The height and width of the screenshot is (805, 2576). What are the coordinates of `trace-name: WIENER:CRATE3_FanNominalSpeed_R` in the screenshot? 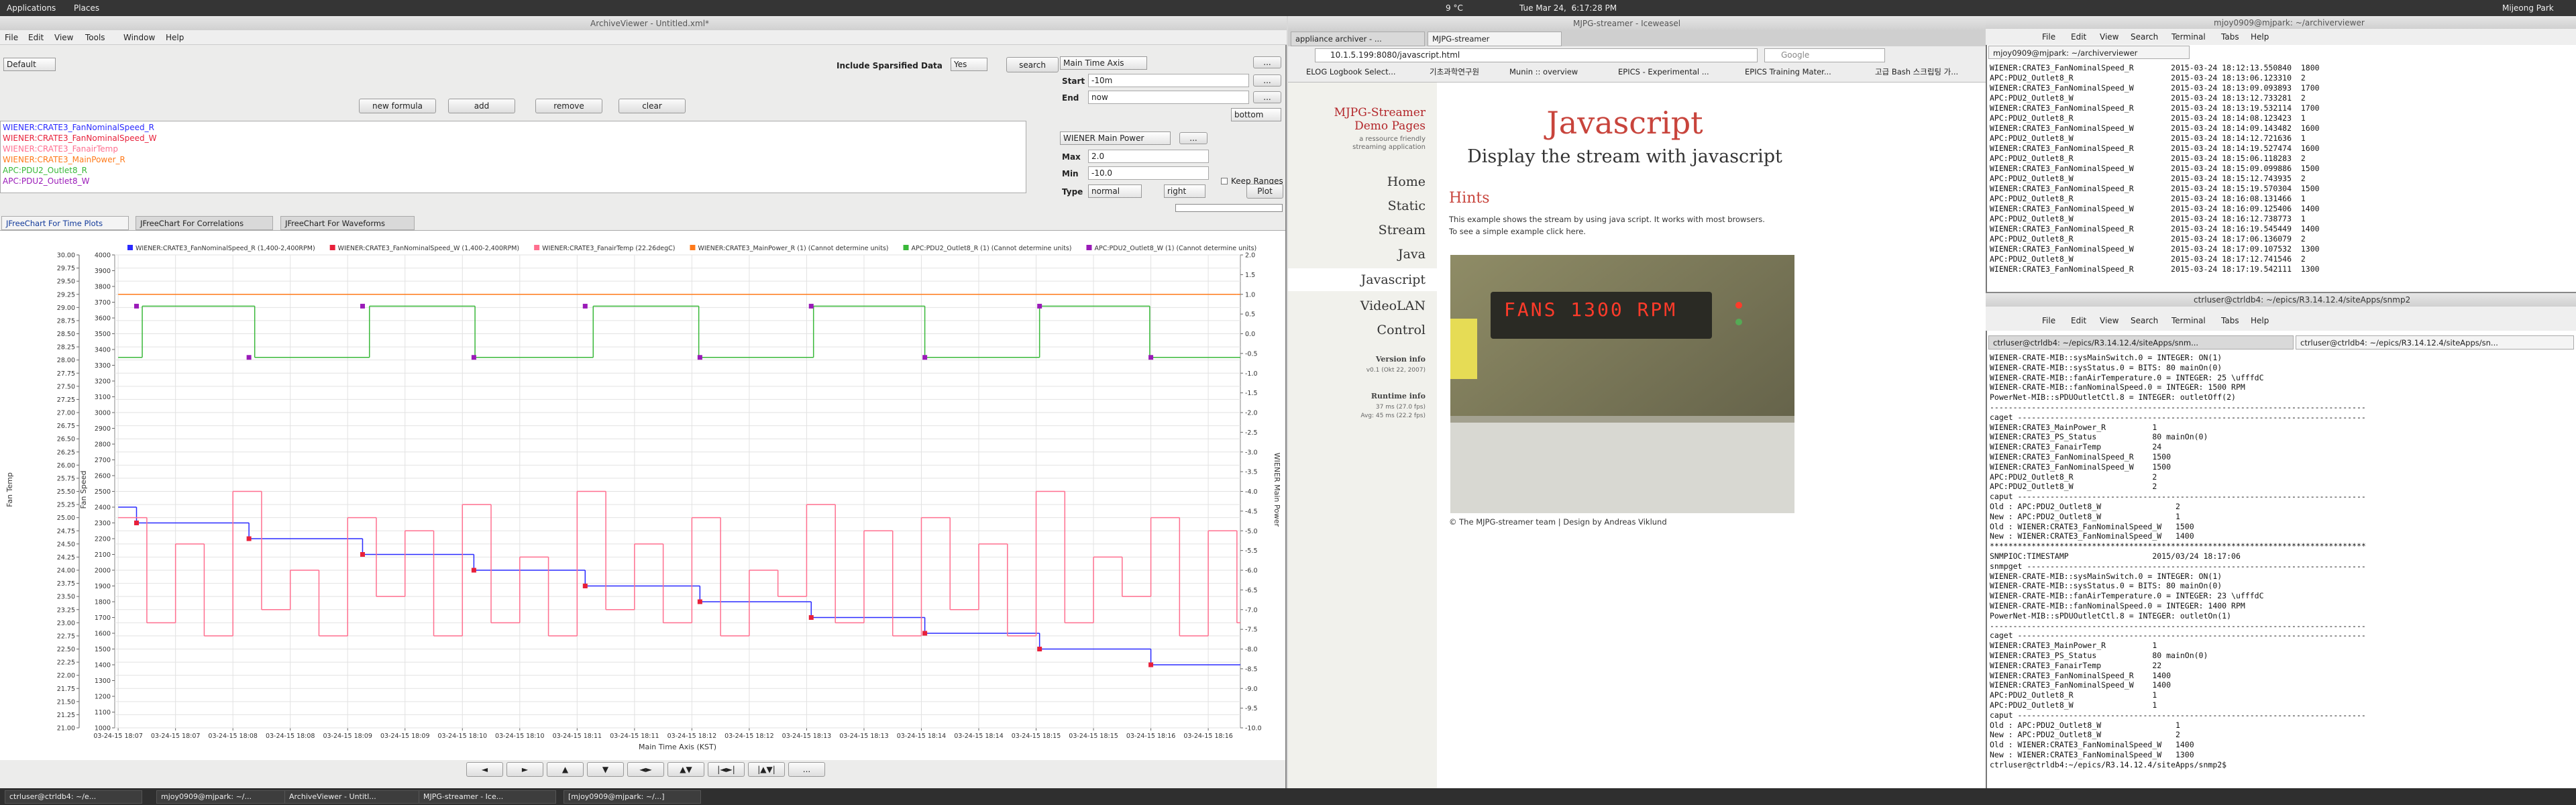 It's located at (78, 127).